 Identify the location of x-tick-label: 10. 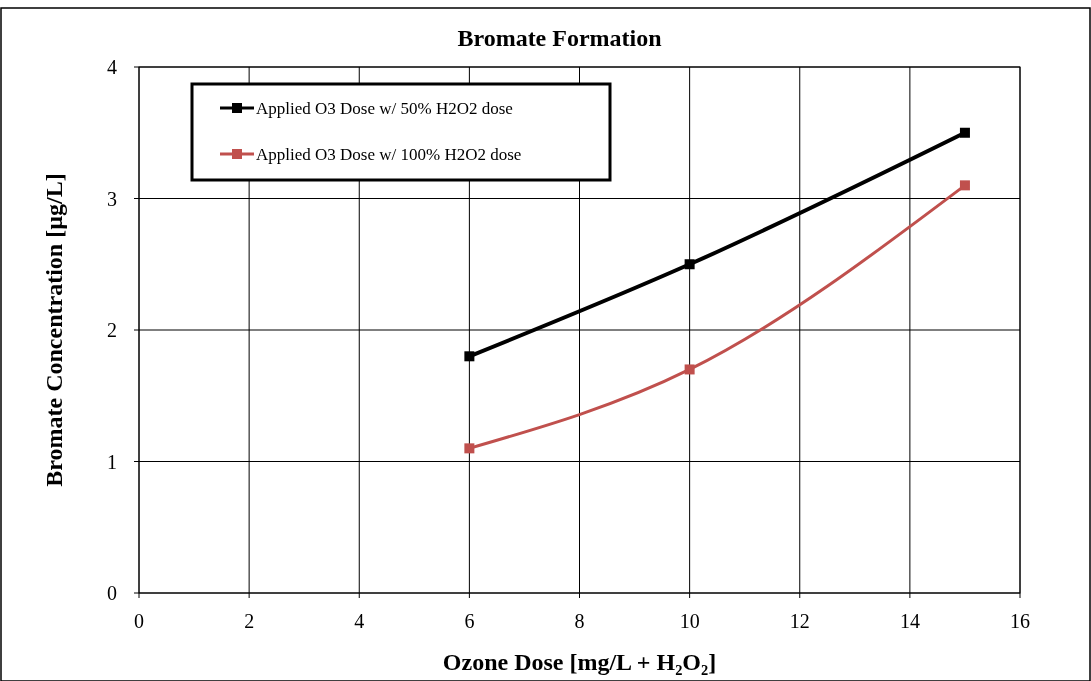
(689, 621).